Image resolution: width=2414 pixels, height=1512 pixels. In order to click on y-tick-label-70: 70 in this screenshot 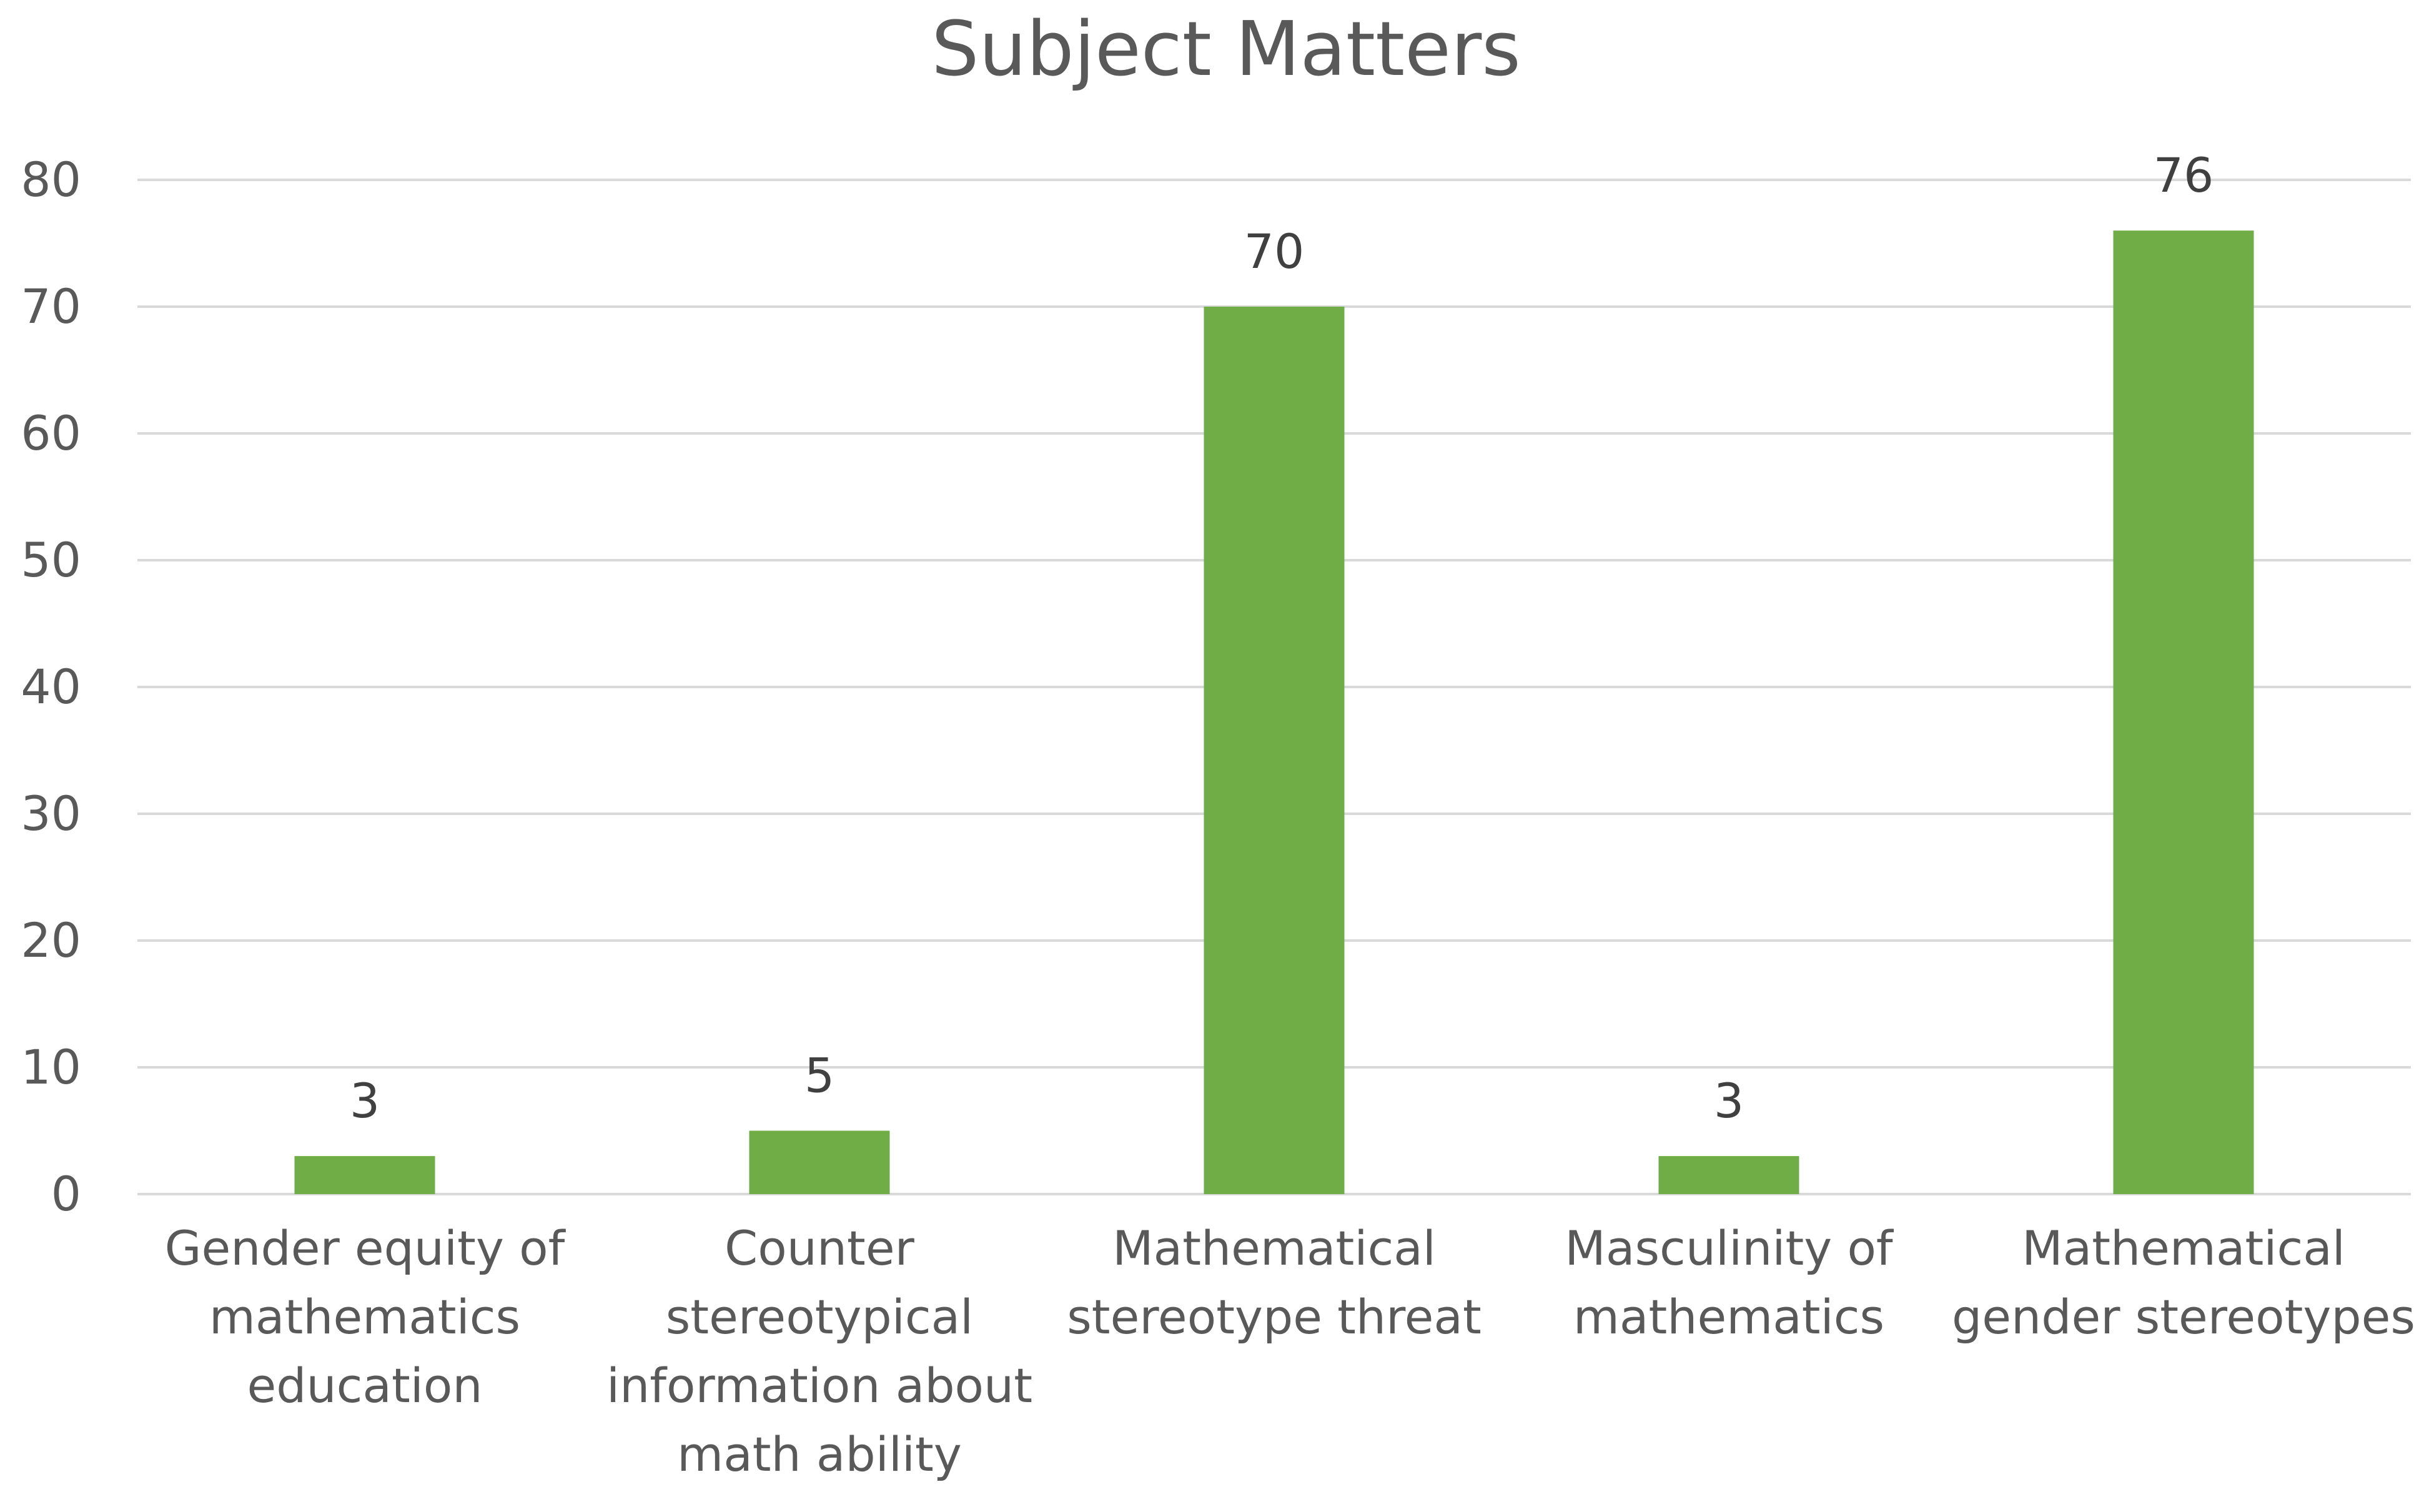, I will do `click(51, 306)`.